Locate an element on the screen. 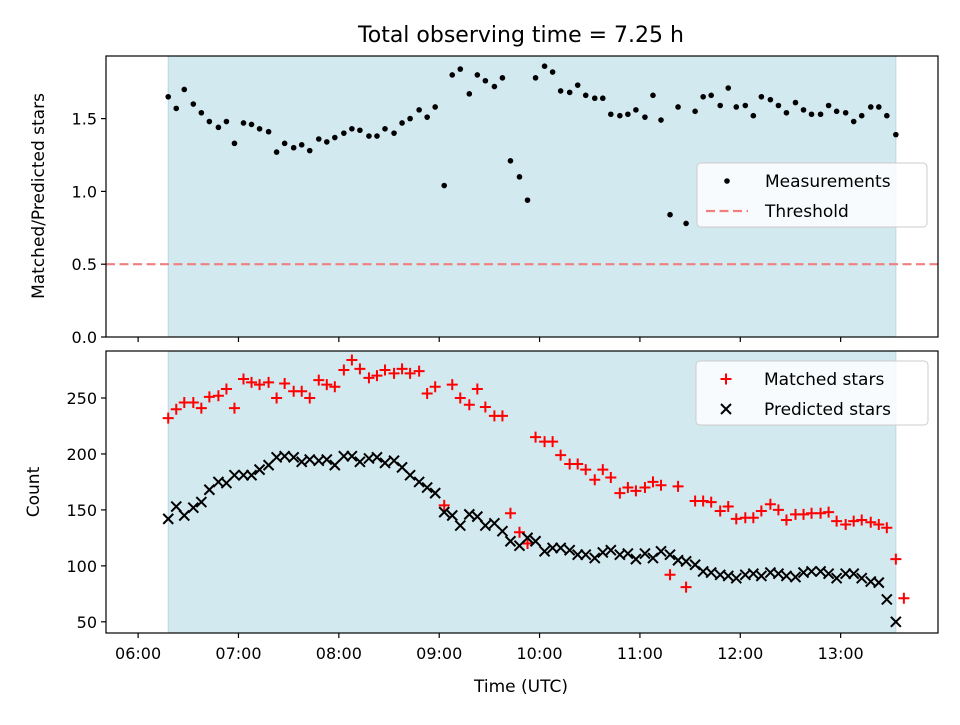 The height and width of the screenshot is (725, 960). legend-label: Threshold is located at coordinates (806, 212).